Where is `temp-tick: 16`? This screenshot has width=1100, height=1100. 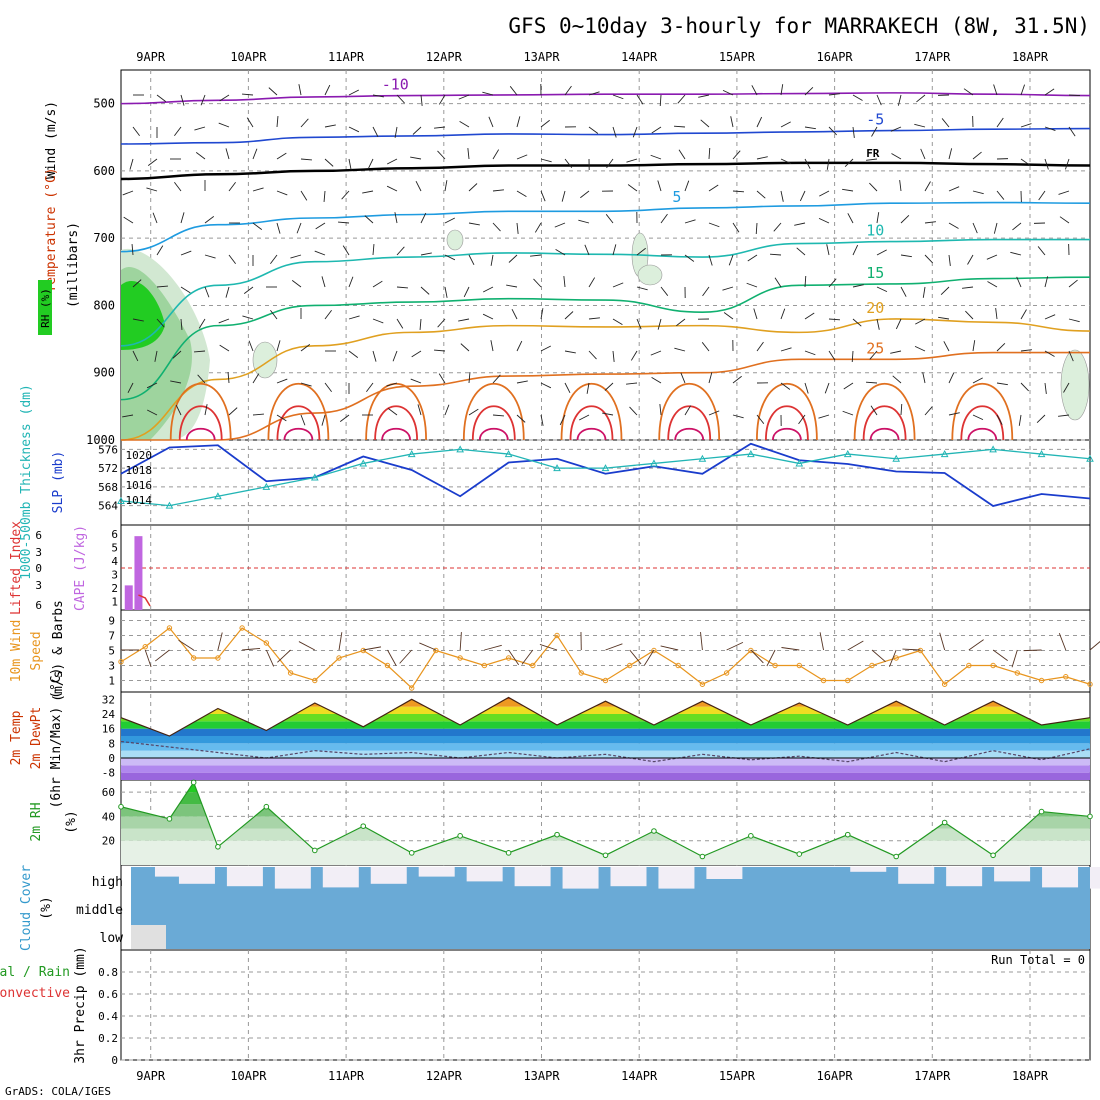
temp-tick: 16 is located at coordinates (108, 729).